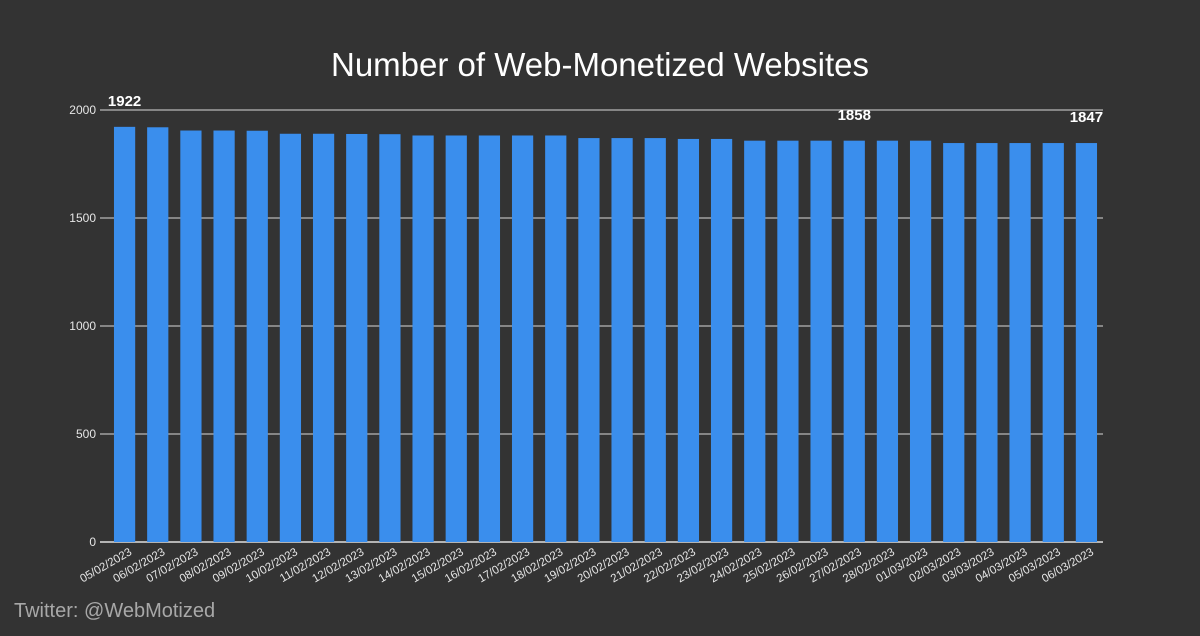 The height and width of the screenshot is (636, 1200). What do you see at coordinates (1086, 117) in the screenshot?
I see `data-label: 1847` at bounding box center [1086, 117].